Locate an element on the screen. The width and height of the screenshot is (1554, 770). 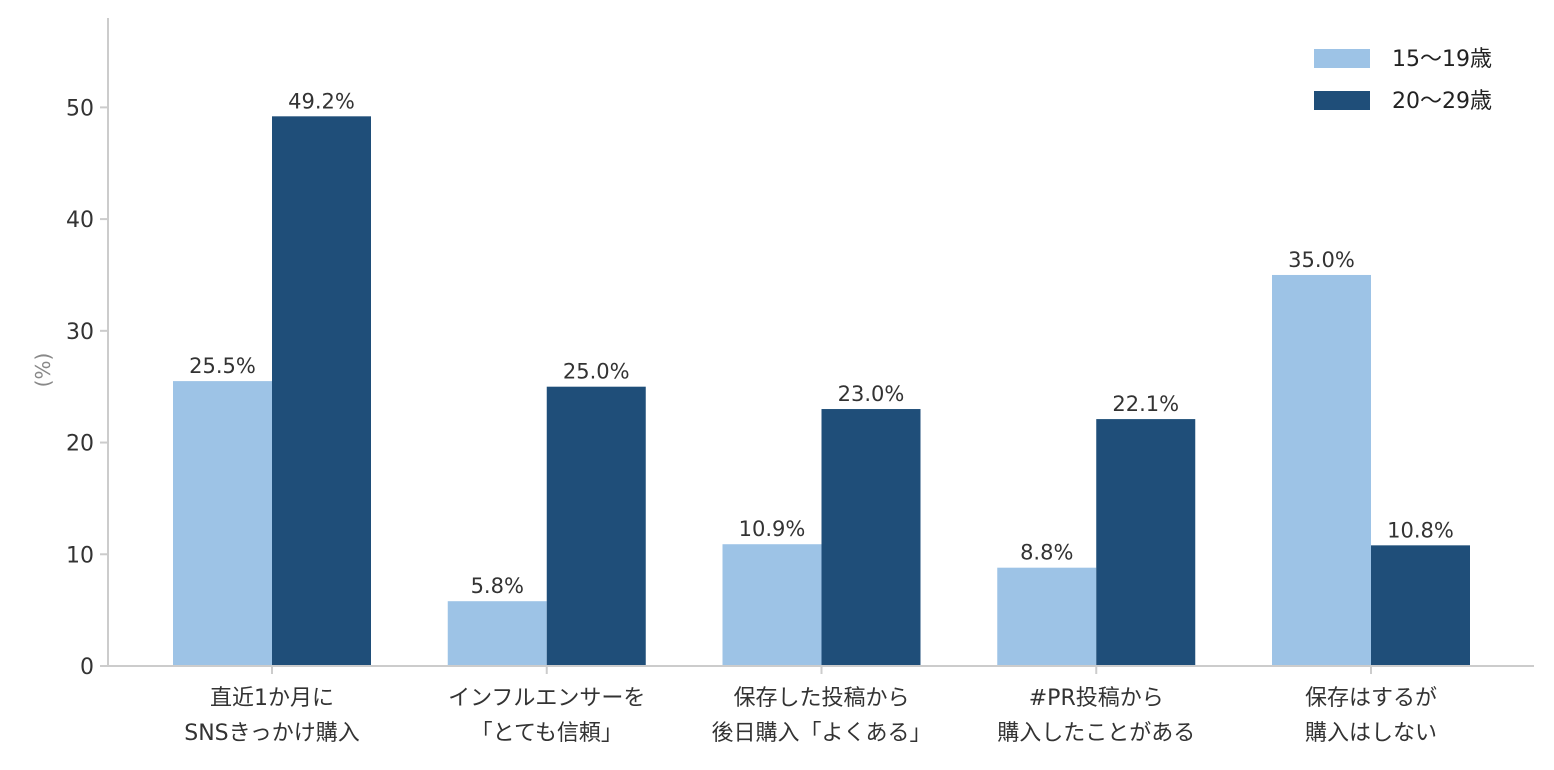
x-category-label: 購入はしない is located at coordinates (1371, 733).